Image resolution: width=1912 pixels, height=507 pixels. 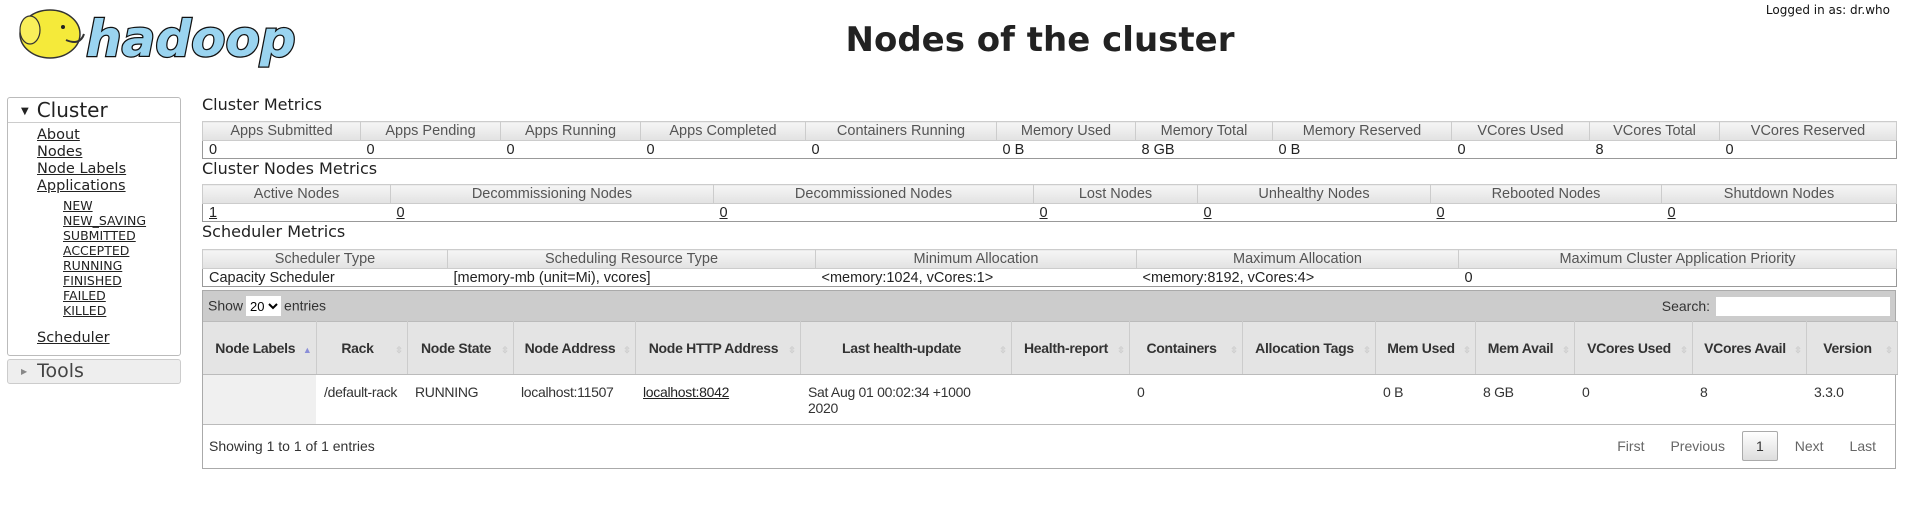 I want to click on link-app-killed: KILLED, so click(x=85, y=310).